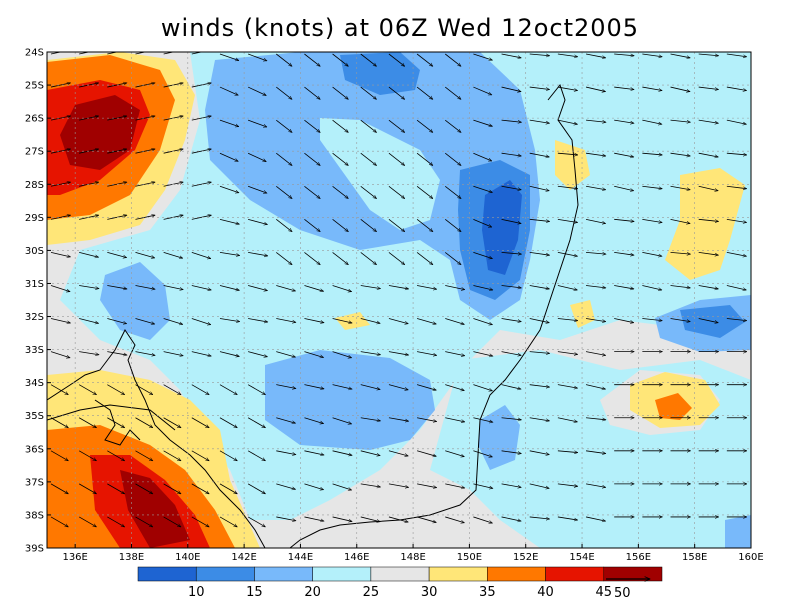 The width and height of the screenshot is (800, 600). Describe the element at coordinates (131, 557) in the screenshot. I see `lon-tick-label: 138E` at that location.